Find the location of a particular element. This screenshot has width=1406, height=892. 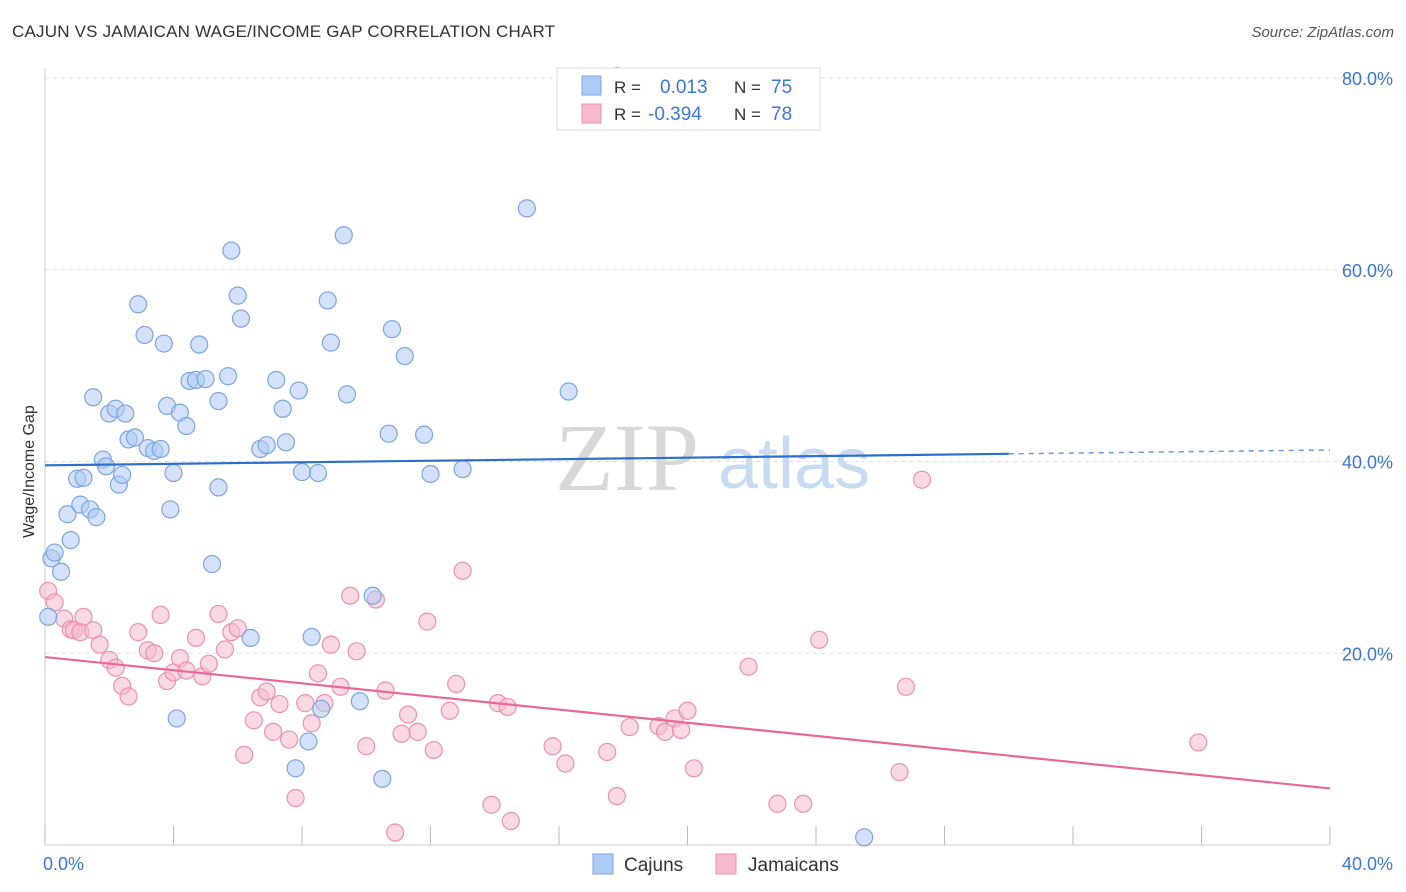

y-tick-label: 60.0% is located at coordinates (1367, 271).